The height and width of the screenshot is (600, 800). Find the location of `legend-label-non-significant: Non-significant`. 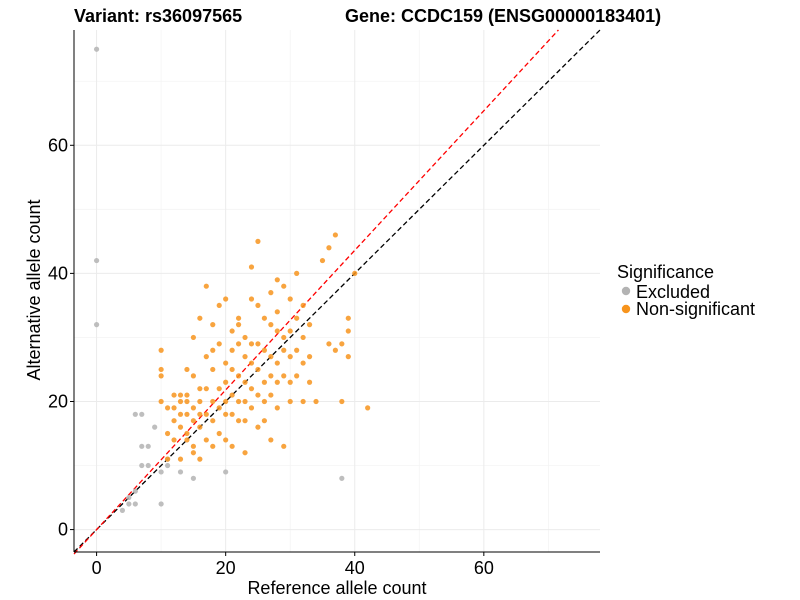

legend-label-non-significant: Non-significant is located at coordinates (695, 309).